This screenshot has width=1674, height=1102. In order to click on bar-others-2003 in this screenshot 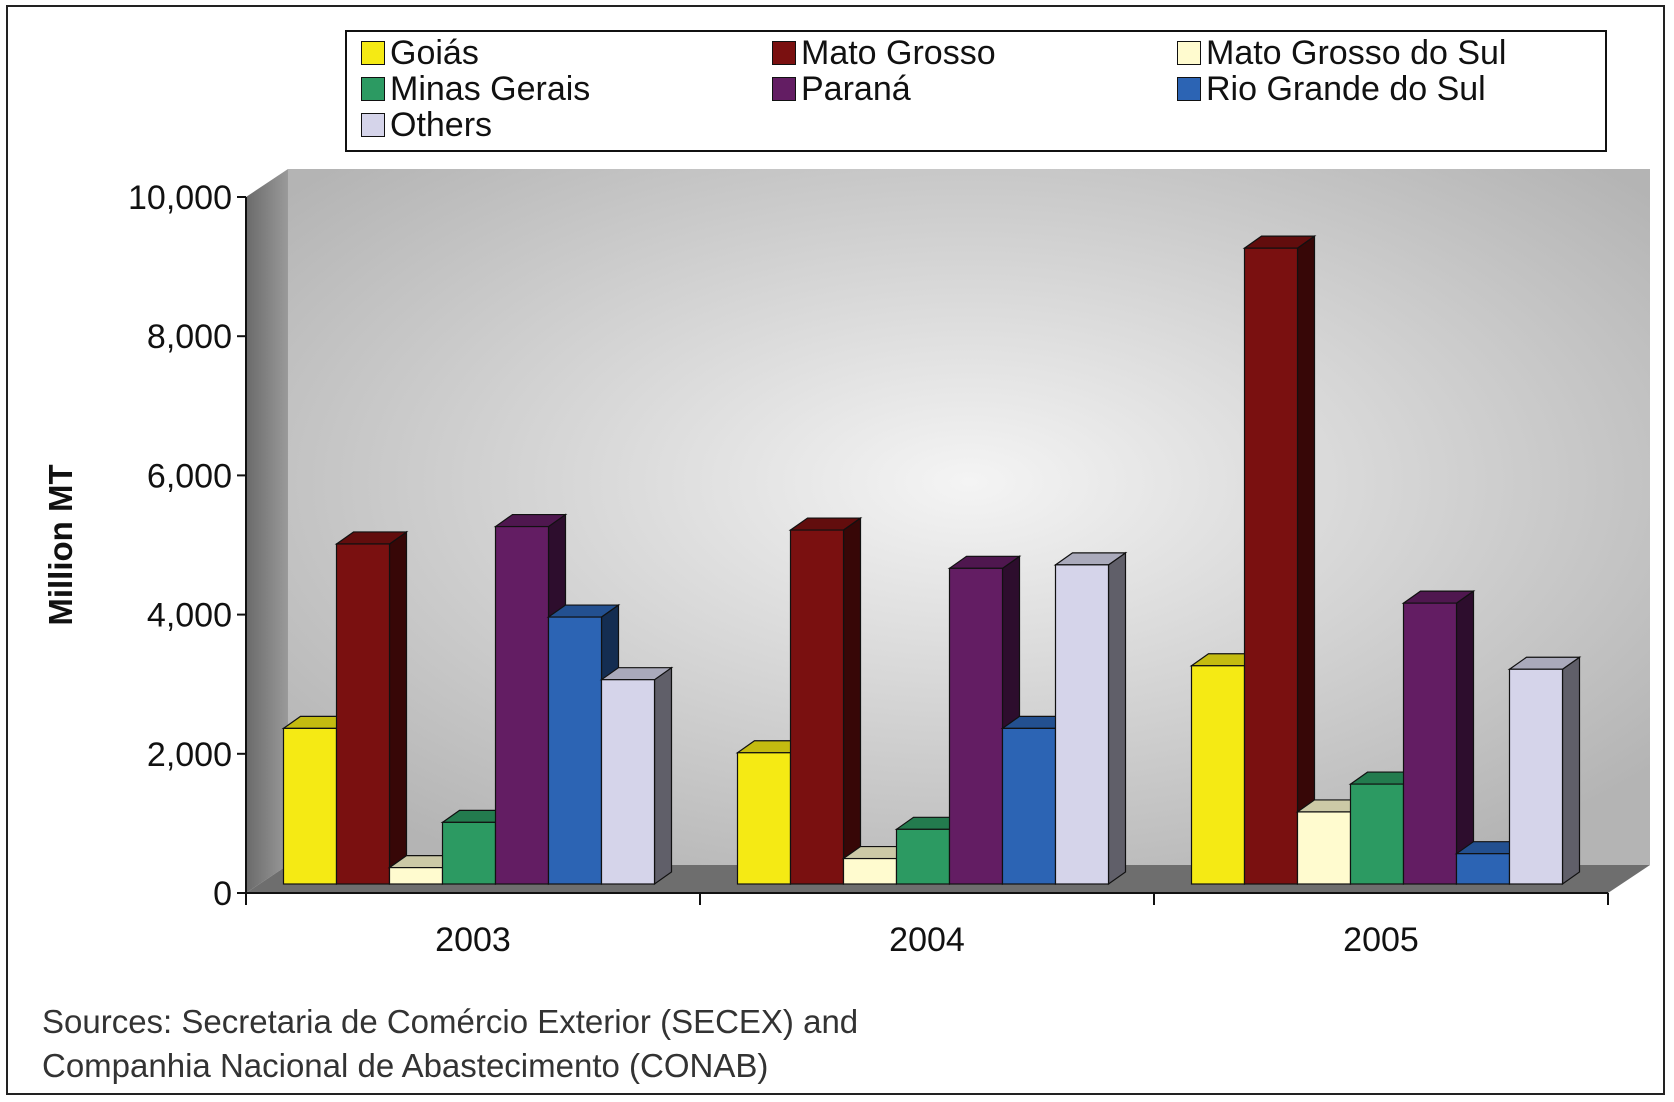, I will do `click(636, 776)`.